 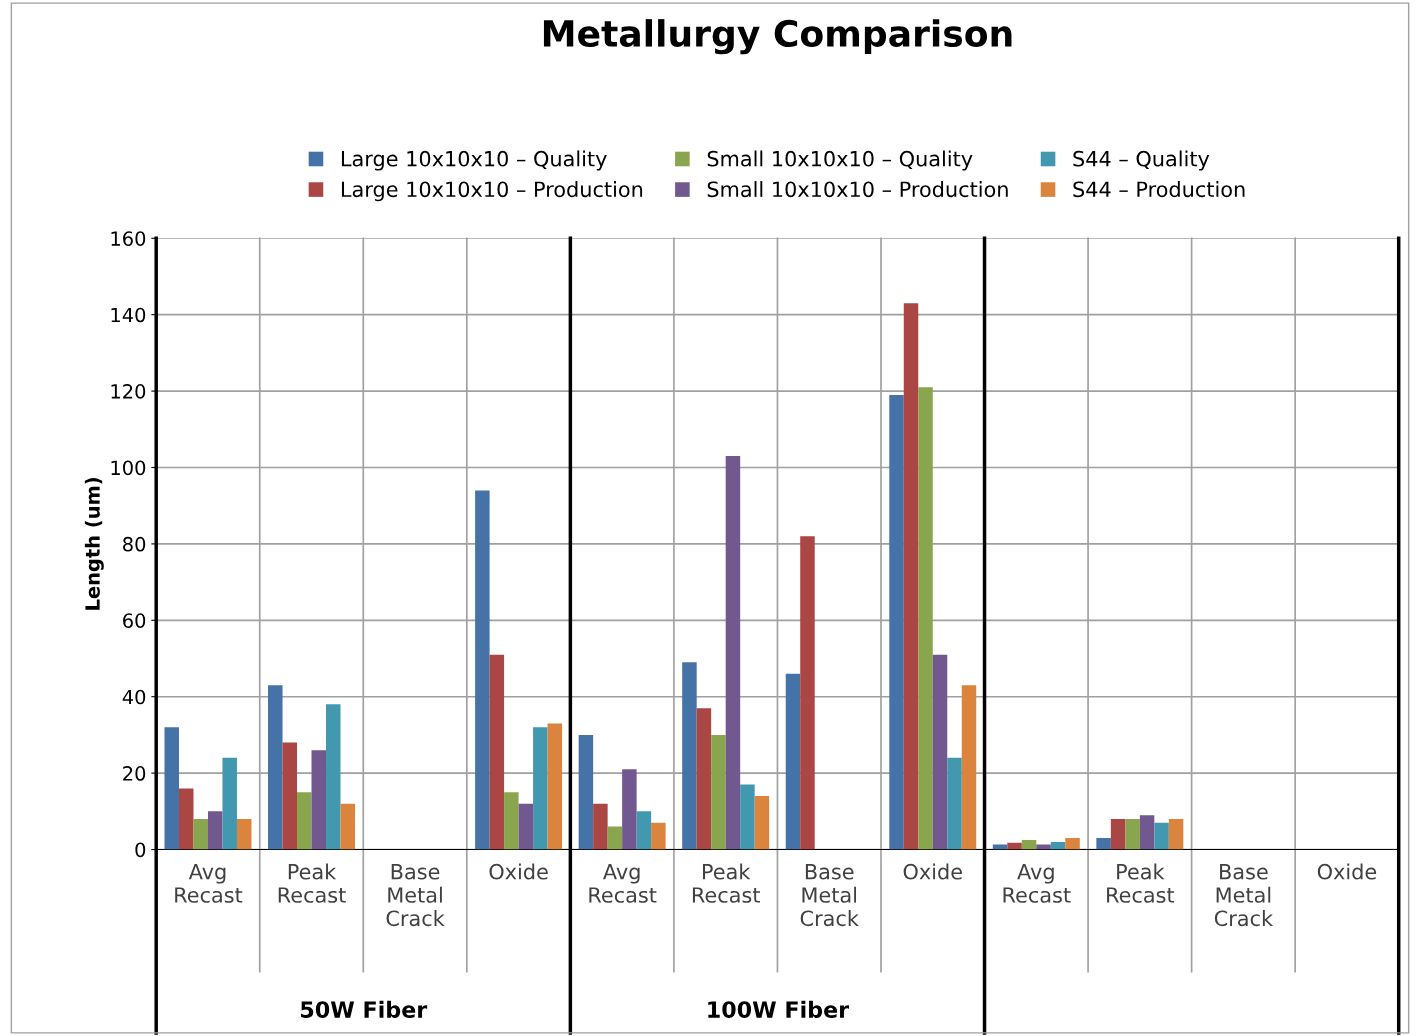 What do you see at coordinates (840, 160) in the screenshot?
I see `legend-label: Small 10x10x10 – Quality` at bounding box center [840, 160].